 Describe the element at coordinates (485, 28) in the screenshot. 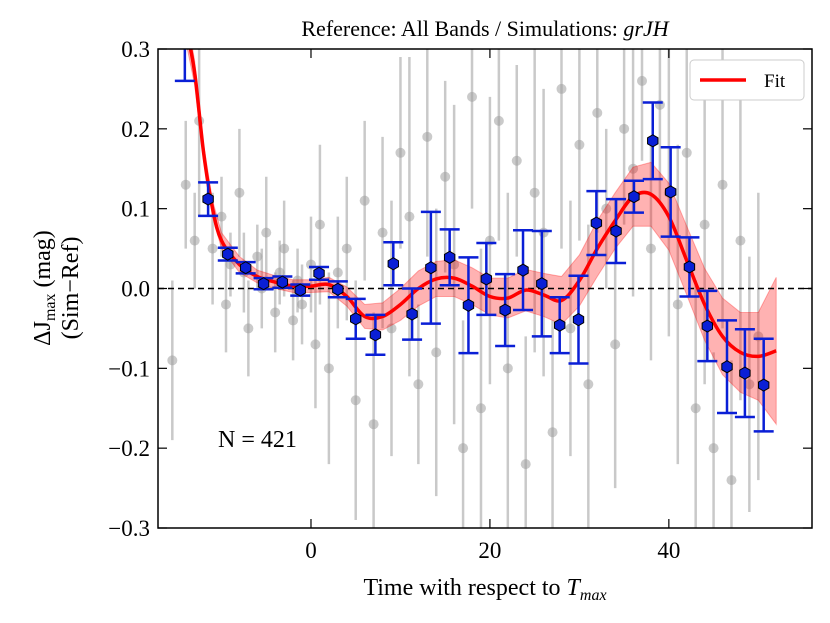

I see `chart-title: Reference: All Bands / Simulations: grJH` at that location.